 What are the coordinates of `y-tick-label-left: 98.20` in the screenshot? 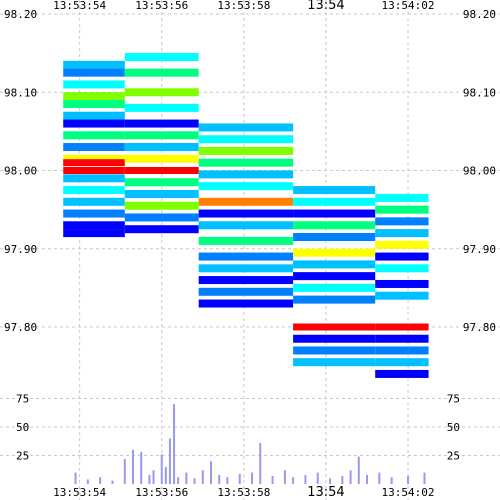 It's located at (20, 14).